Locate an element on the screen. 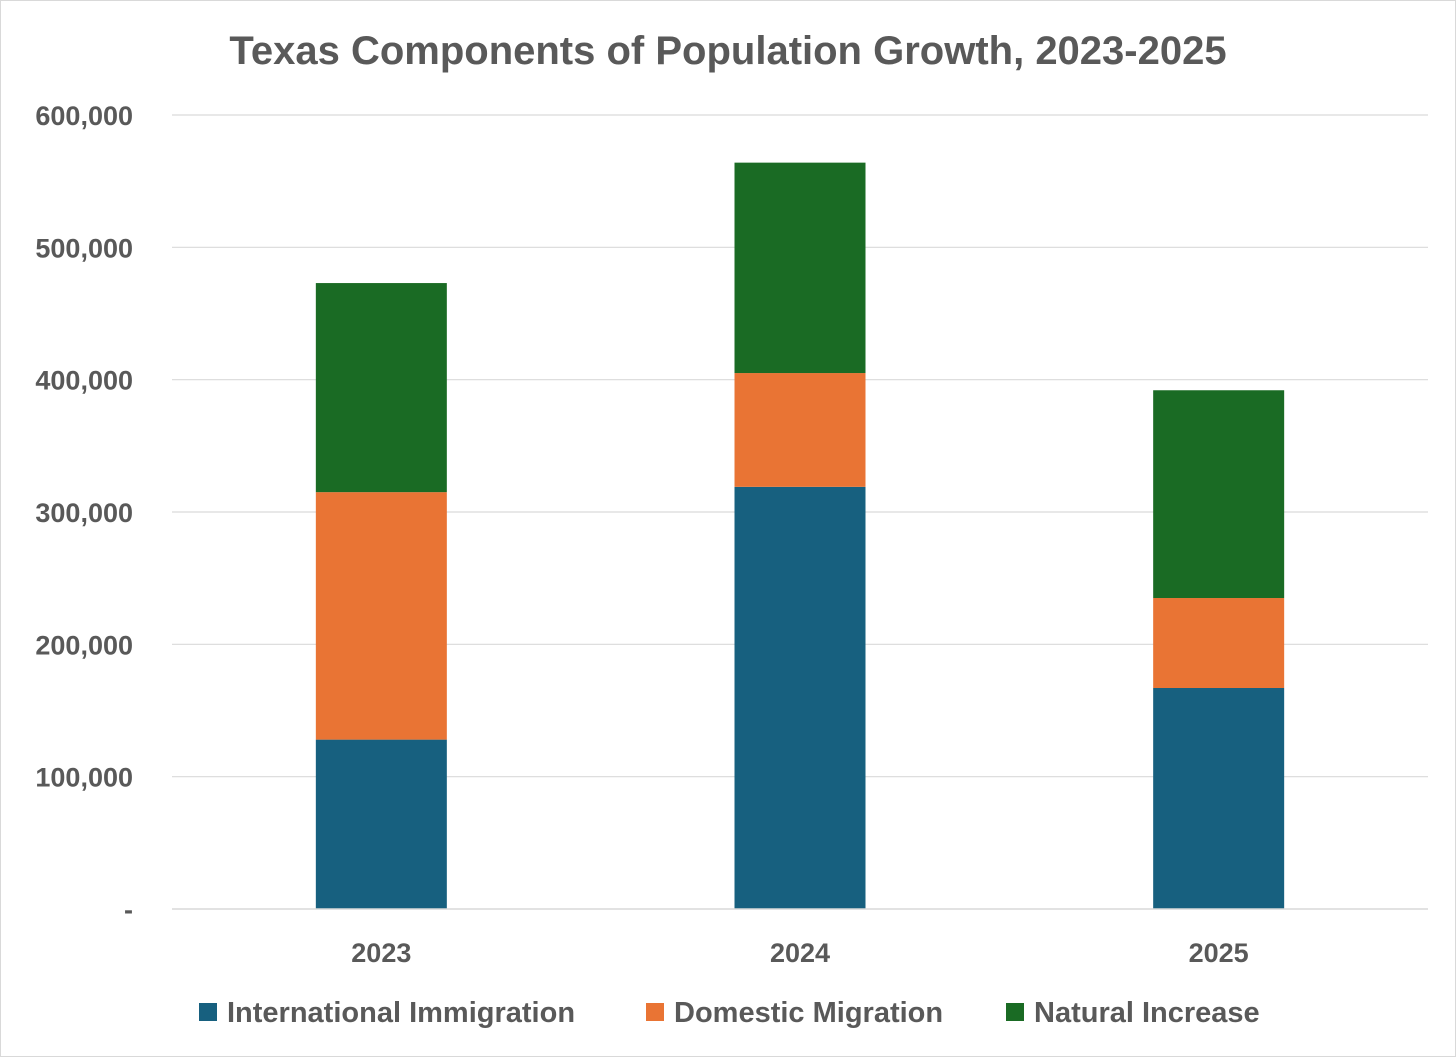 Image resolution: width=1456 pixels, height=1057 pixels. bar-domestic-migration-2024 is located at coordinates (800, 430).